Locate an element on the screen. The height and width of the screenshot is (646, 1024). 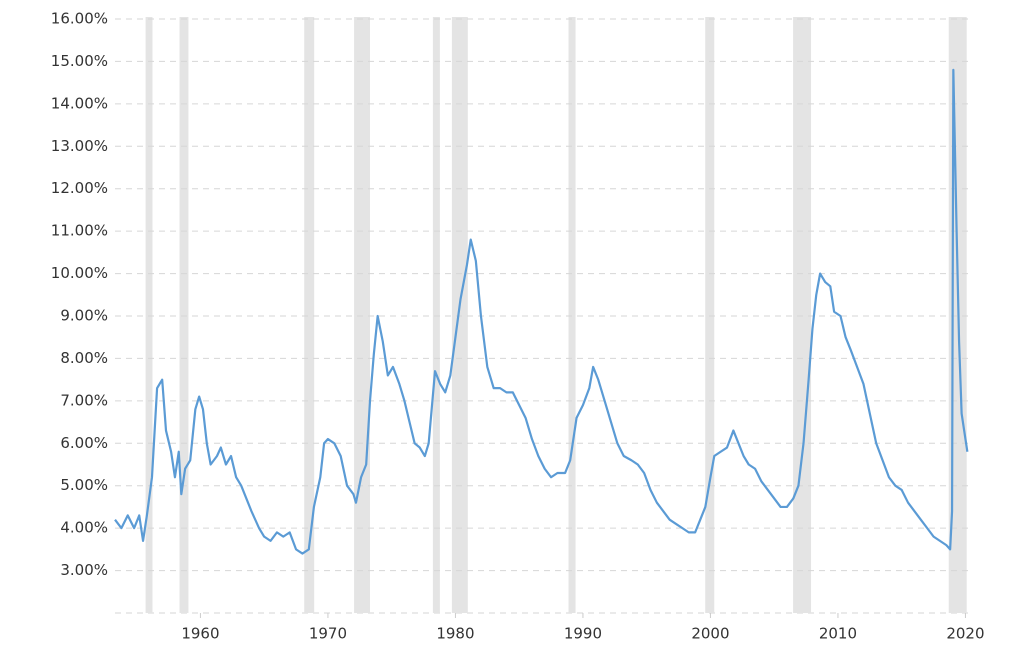
y-tick-label: 10.00% is located at coordinates (79, 273).